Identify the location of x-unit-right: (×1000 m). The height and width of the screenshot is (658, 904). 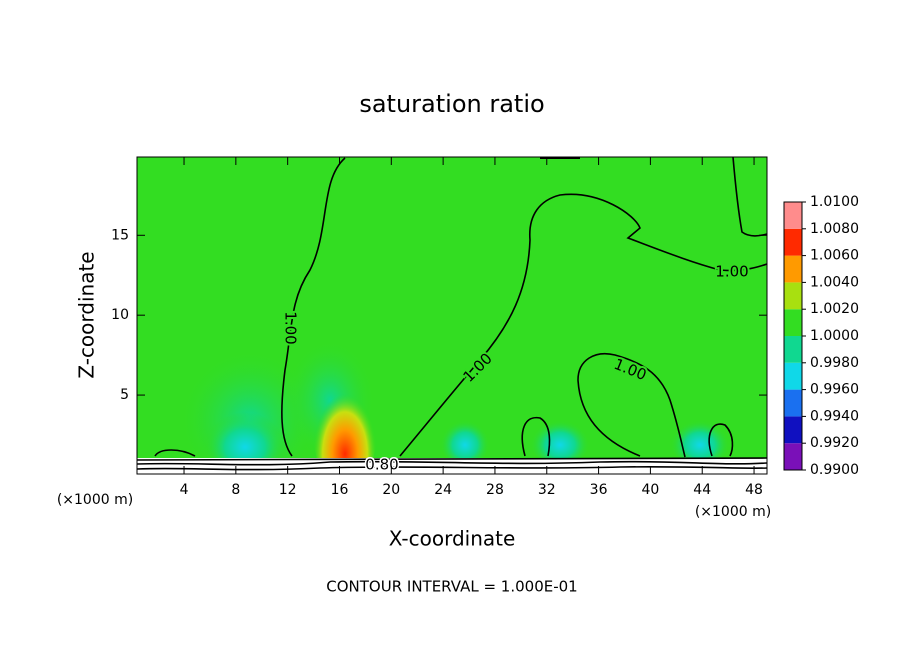
(733, 512).